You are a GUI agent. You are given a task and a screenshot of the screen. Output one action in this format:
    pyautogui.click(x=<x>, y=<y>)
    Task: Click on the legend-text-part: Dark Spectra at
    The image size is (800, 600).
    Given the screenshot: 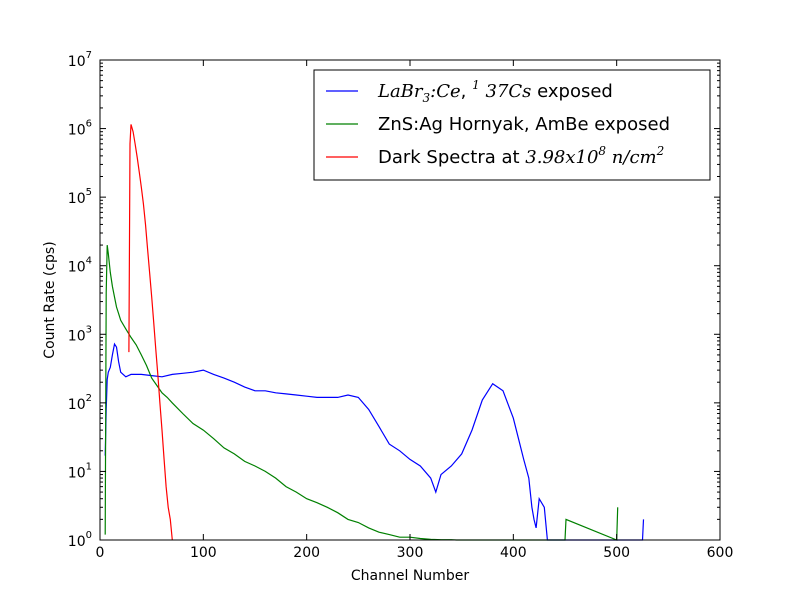 What is the action you would take?
    pyautogui.click(x=451, y=157)
    